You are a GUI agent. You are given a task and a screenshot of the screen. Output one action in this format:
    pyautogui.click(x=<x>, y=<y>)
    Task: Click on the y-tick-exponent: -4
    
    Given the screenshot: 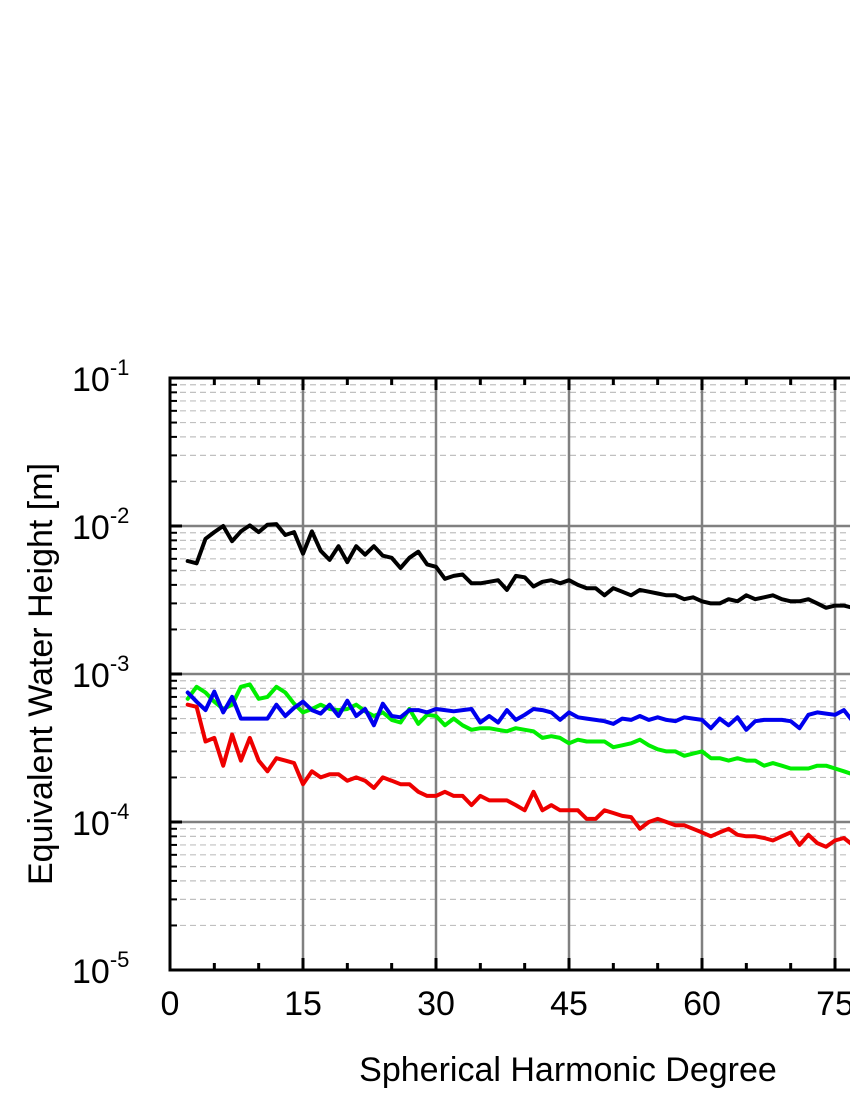 What is the action you would take?
    pyautogui.click(x=120, y=811)
    